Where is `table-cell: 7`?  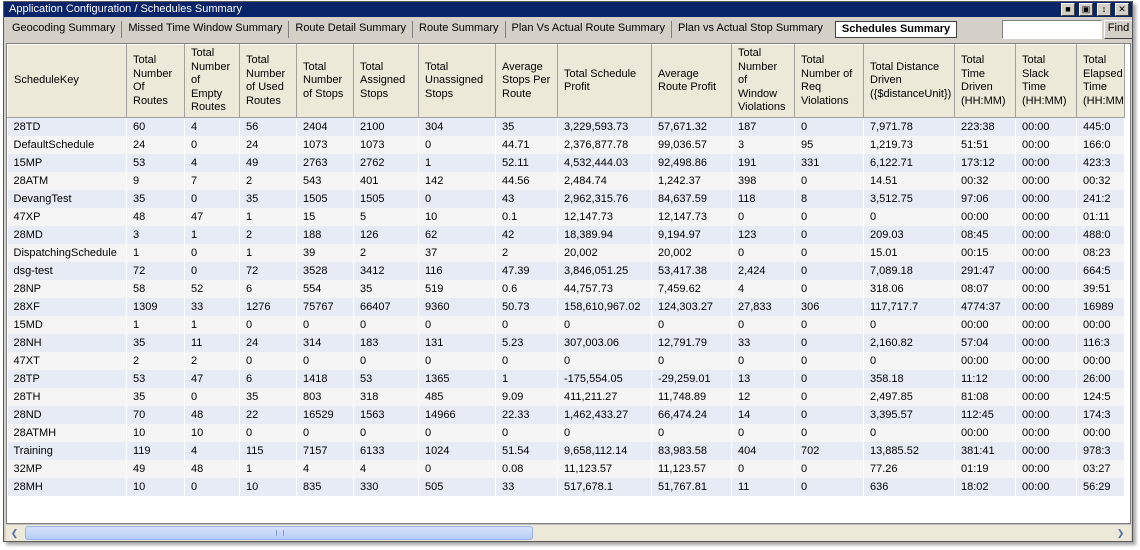
table-cell: 7 is located at coordinates (212, 181).